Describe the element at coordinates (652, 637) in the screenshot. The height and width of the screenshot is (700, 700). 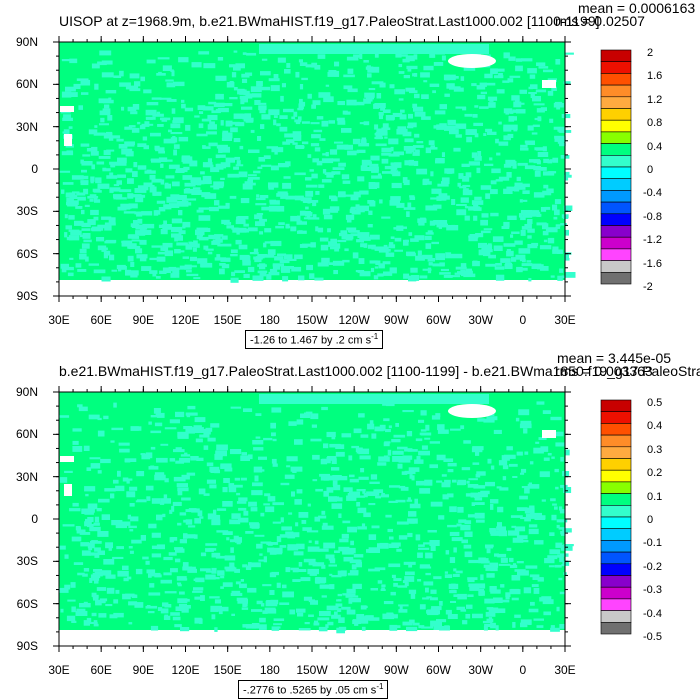
I see `colorbar-label: -0.5` at that location.